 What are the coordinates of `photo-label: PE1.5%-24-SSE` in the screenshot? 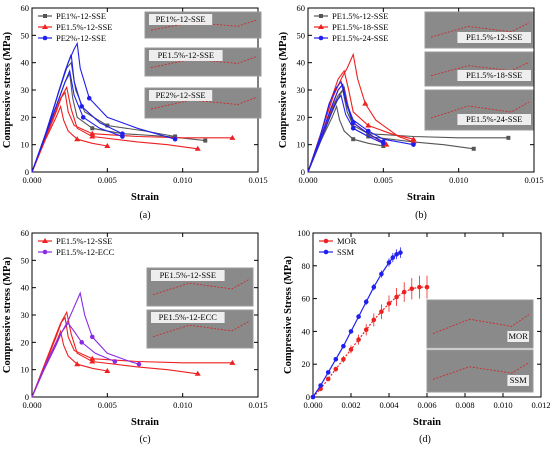 It's located at (494, 119).